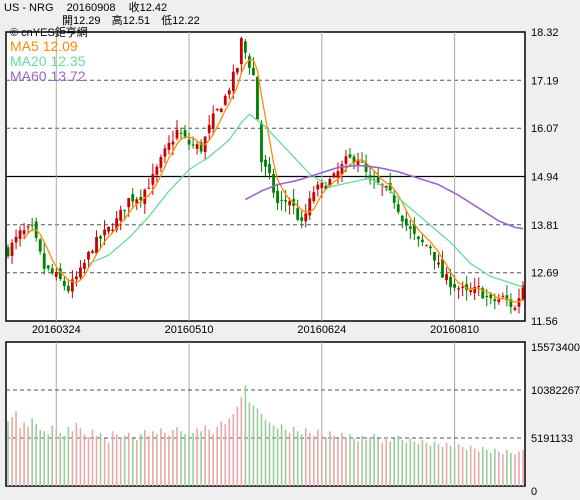  I want to click on date-tick-label: 20160624, so click(321, 330).